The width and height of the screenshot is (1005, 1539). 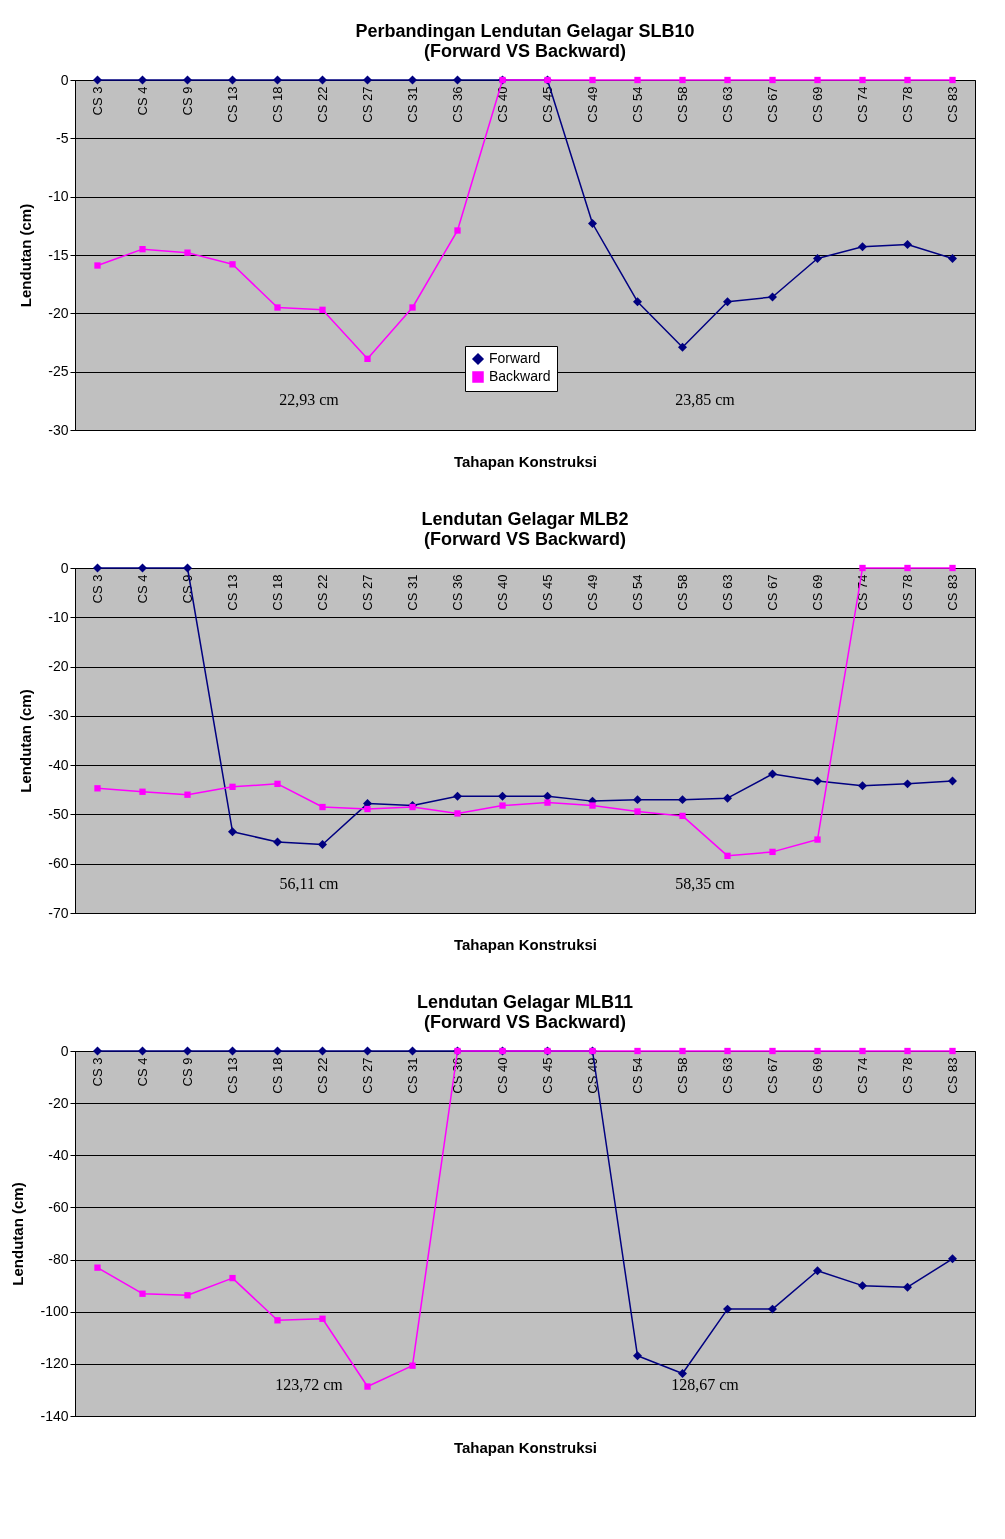 What do you see at coordinates (58, 912) in the screenshot?
I see `y-tick-label: -70` at bounding box center [58, 912].